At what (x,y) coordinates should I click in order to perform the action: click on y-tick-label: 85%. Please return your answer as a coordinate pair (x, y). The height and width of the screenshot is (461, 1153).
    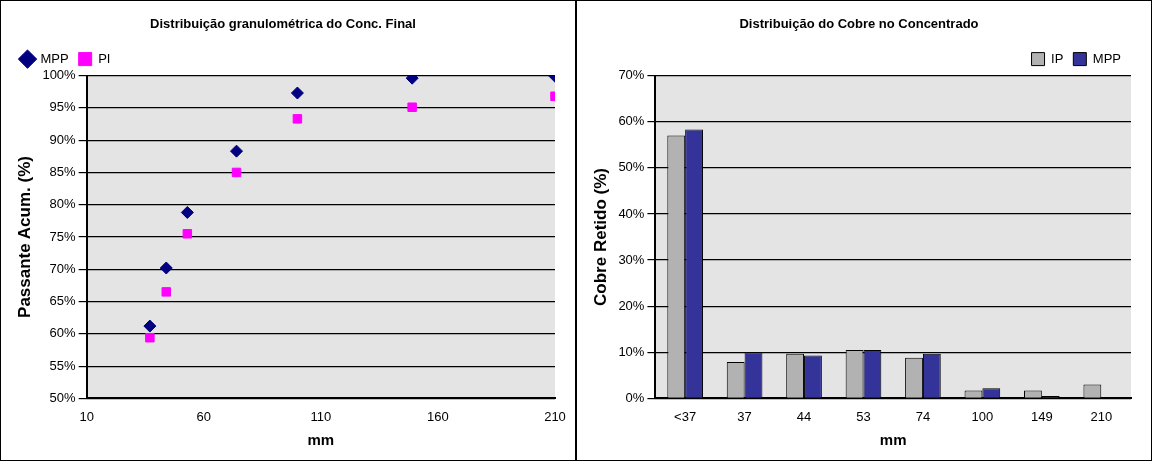
    Looking at the image, I should click on (63, 172).